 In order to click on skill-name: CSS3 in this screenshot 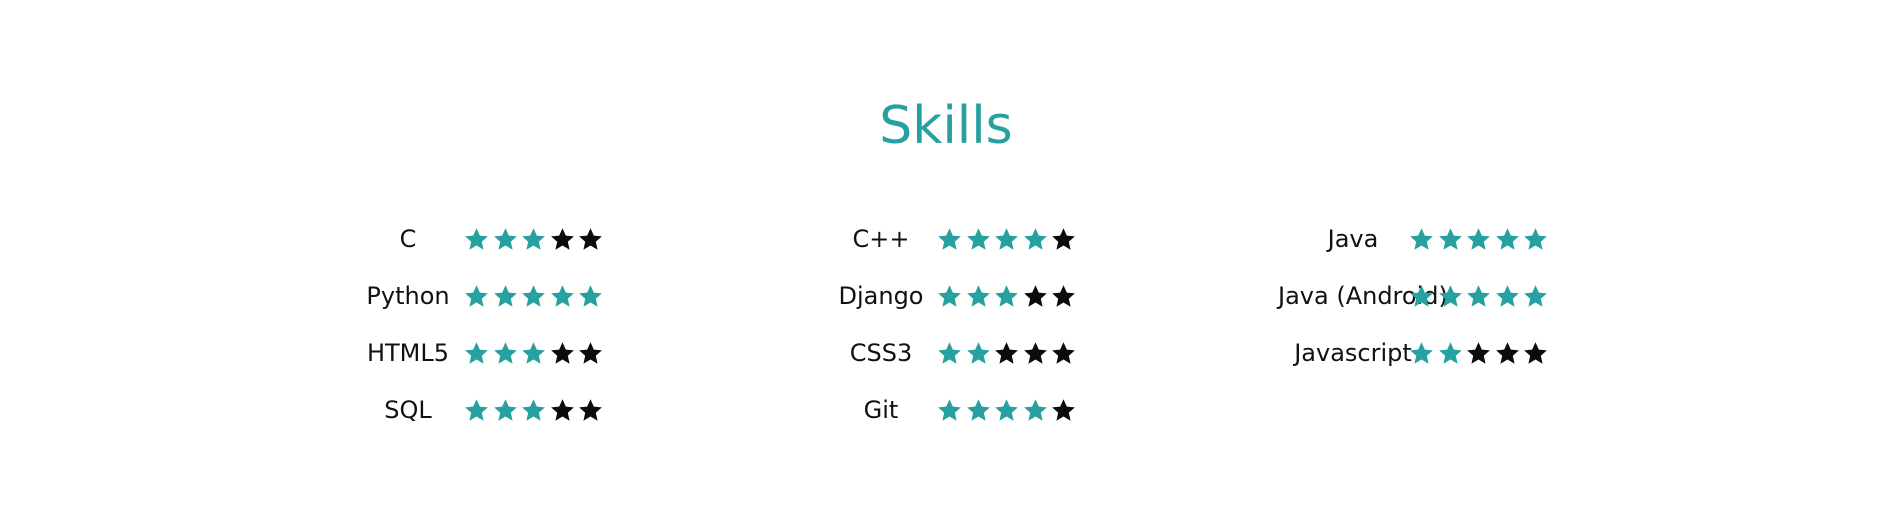, I will do `click(881, 353)`.